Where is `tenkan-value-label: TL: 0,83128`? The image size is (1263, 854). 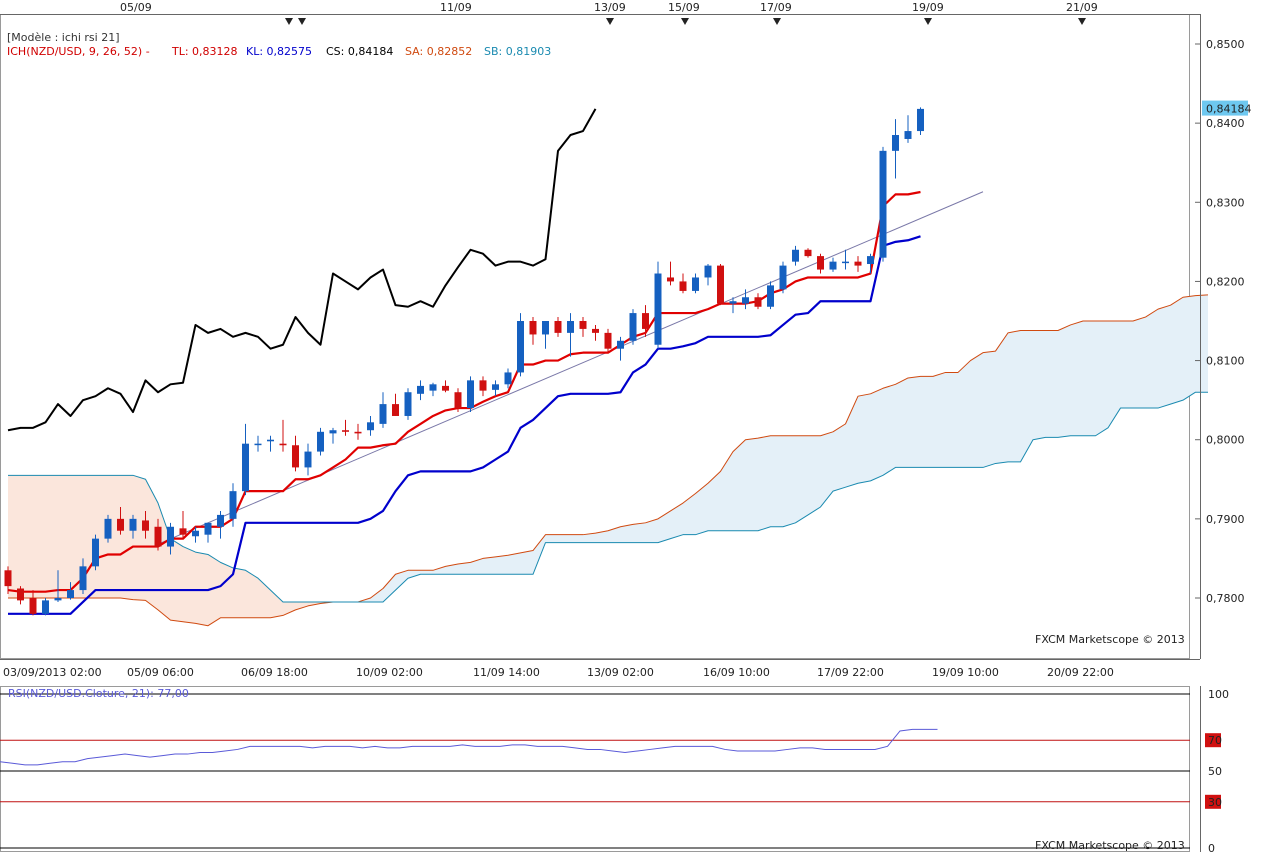 tenkan-value-label: TL: 0,83128 is located at coordinates (204, 51).